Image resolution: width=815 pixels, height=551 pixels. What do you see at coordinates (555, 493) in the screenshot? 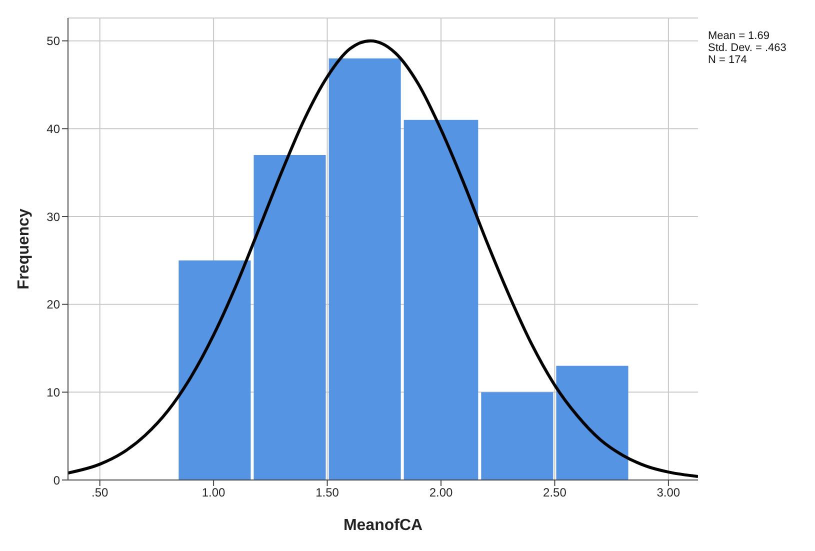
I see `x-tick-label: 2.50` at bounding box center [555, 493].